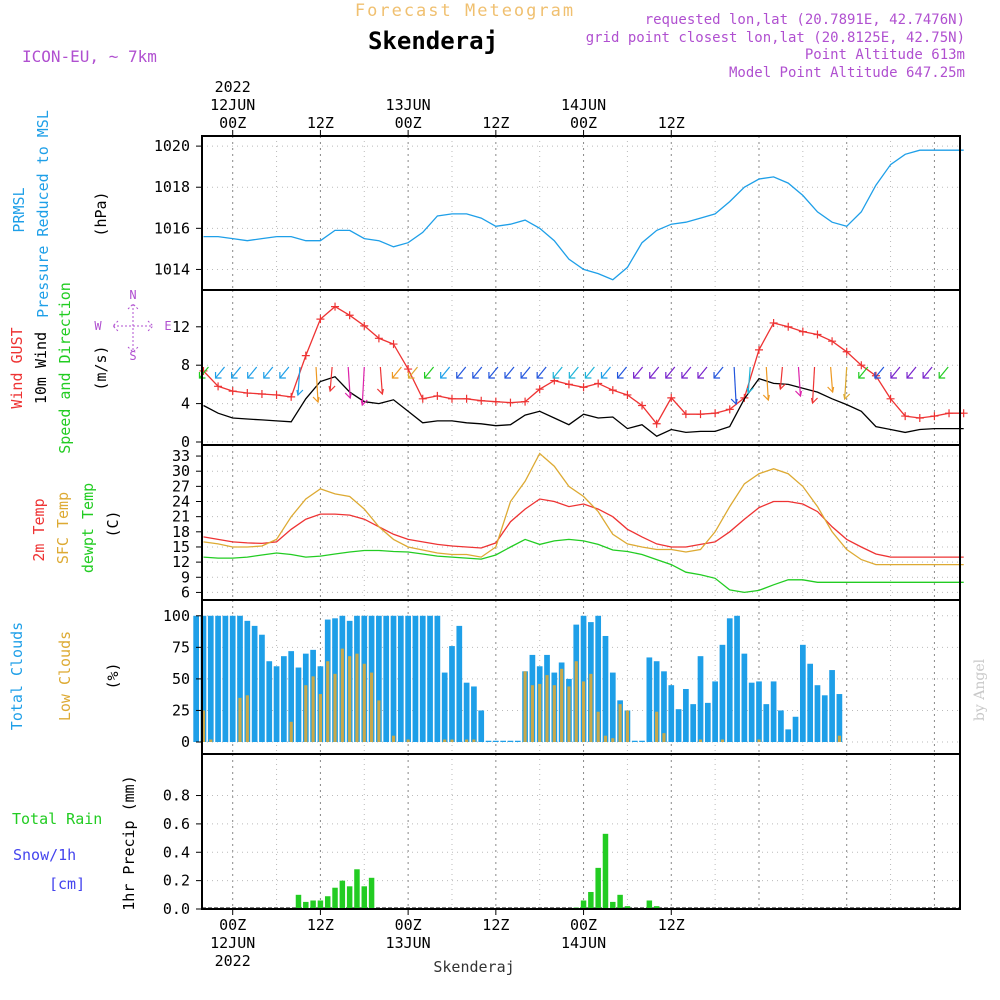 Image resolution: width=1000 pixels, height=1000 pixels. Describe the element at coordinates (185, 404) in the screenshot. I see `ytick-label: 4` at that location.